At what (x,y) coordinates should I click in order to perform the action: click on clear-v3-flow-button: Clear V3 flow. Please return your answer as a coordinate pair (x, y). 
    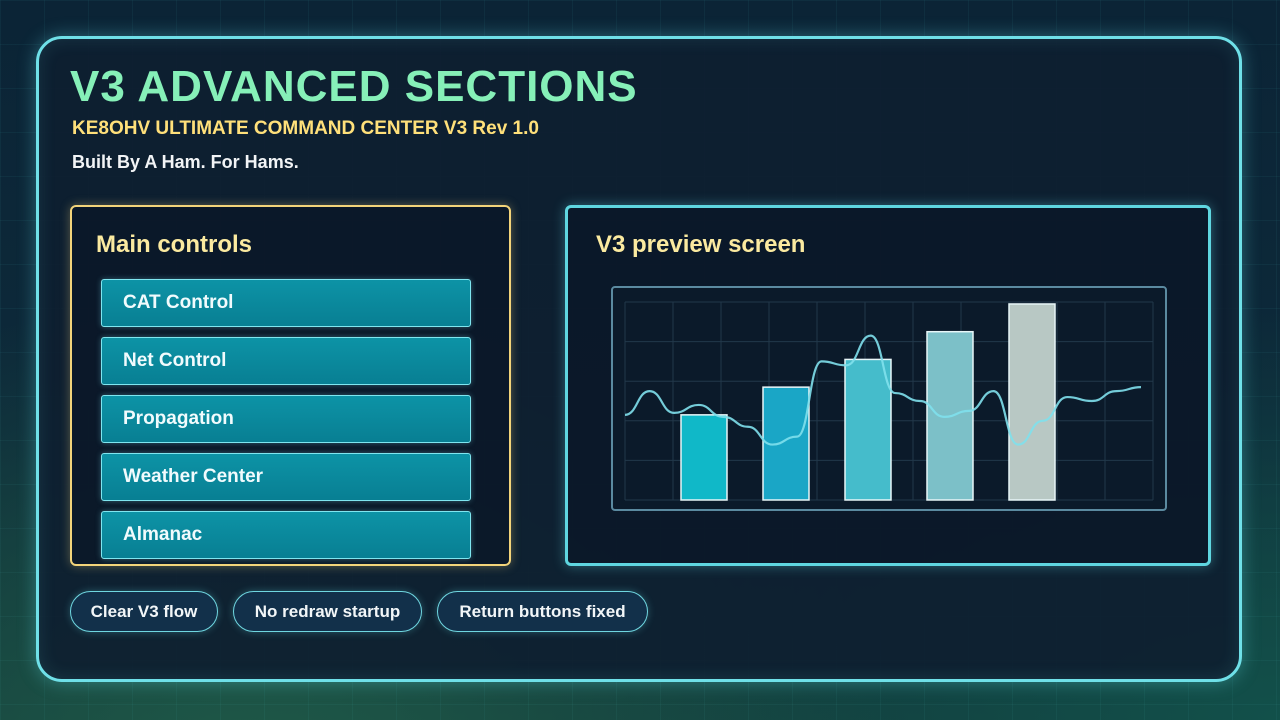
    Looking at the image, I should click on (144, 611).